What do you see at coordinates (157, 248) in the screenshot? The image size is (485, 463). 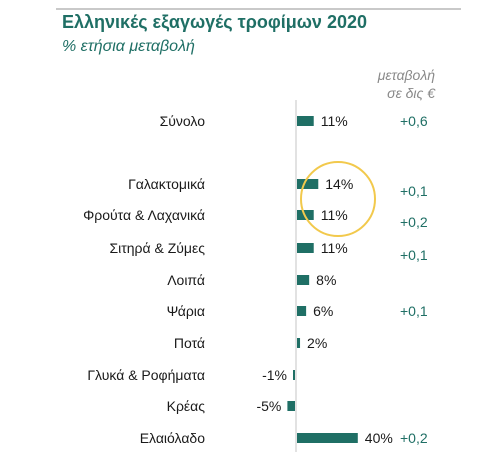 I see `category-label-3: Σιτηρά & Ζύμες` at bounding box center [157, 248].